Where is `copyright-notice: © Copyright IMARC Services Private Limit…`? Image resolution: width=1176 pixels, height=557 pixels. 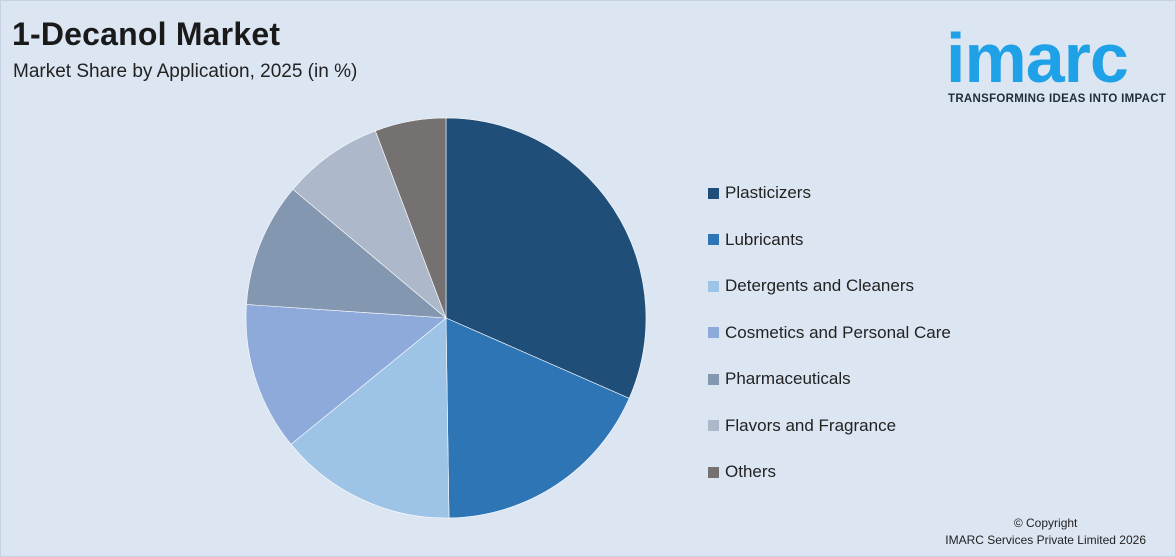
copyright-notice: © Copyright IMARC Services Private Limit… is located at coordinates (1045, 532).